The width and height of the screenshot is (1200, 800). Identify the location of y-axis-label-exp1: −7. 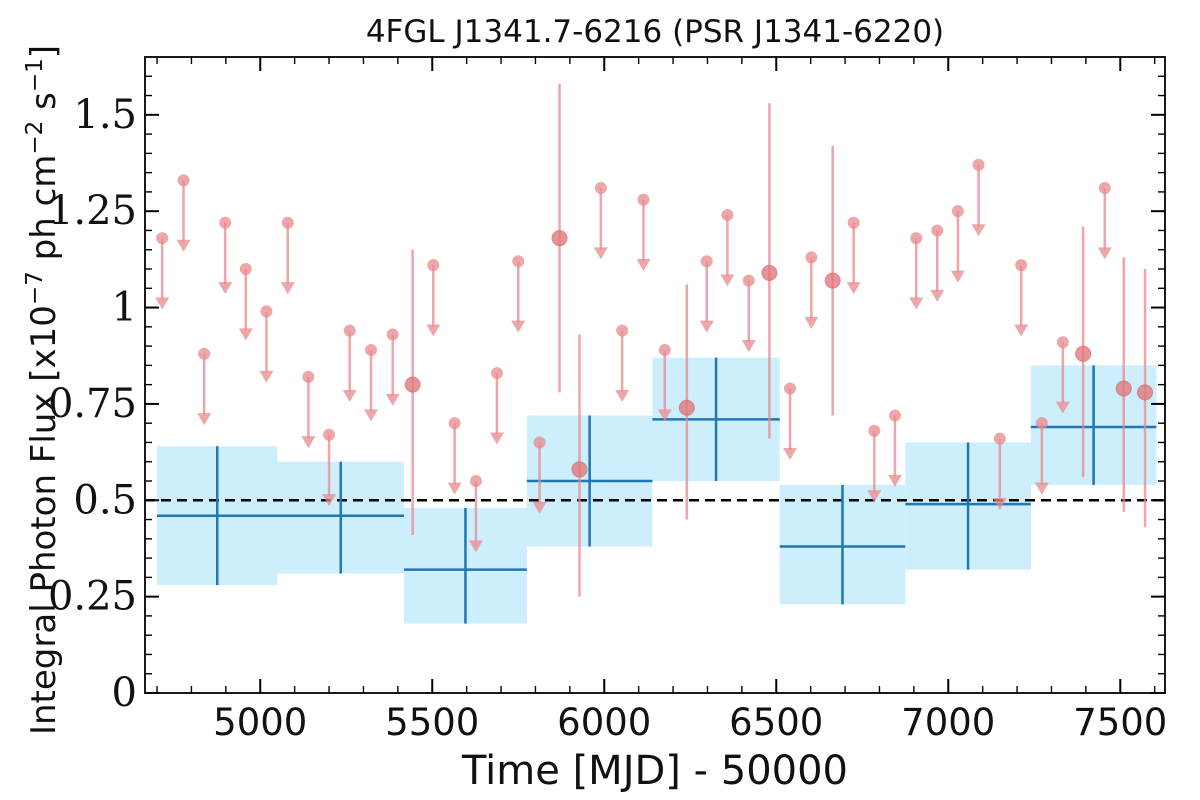
(35, 288).